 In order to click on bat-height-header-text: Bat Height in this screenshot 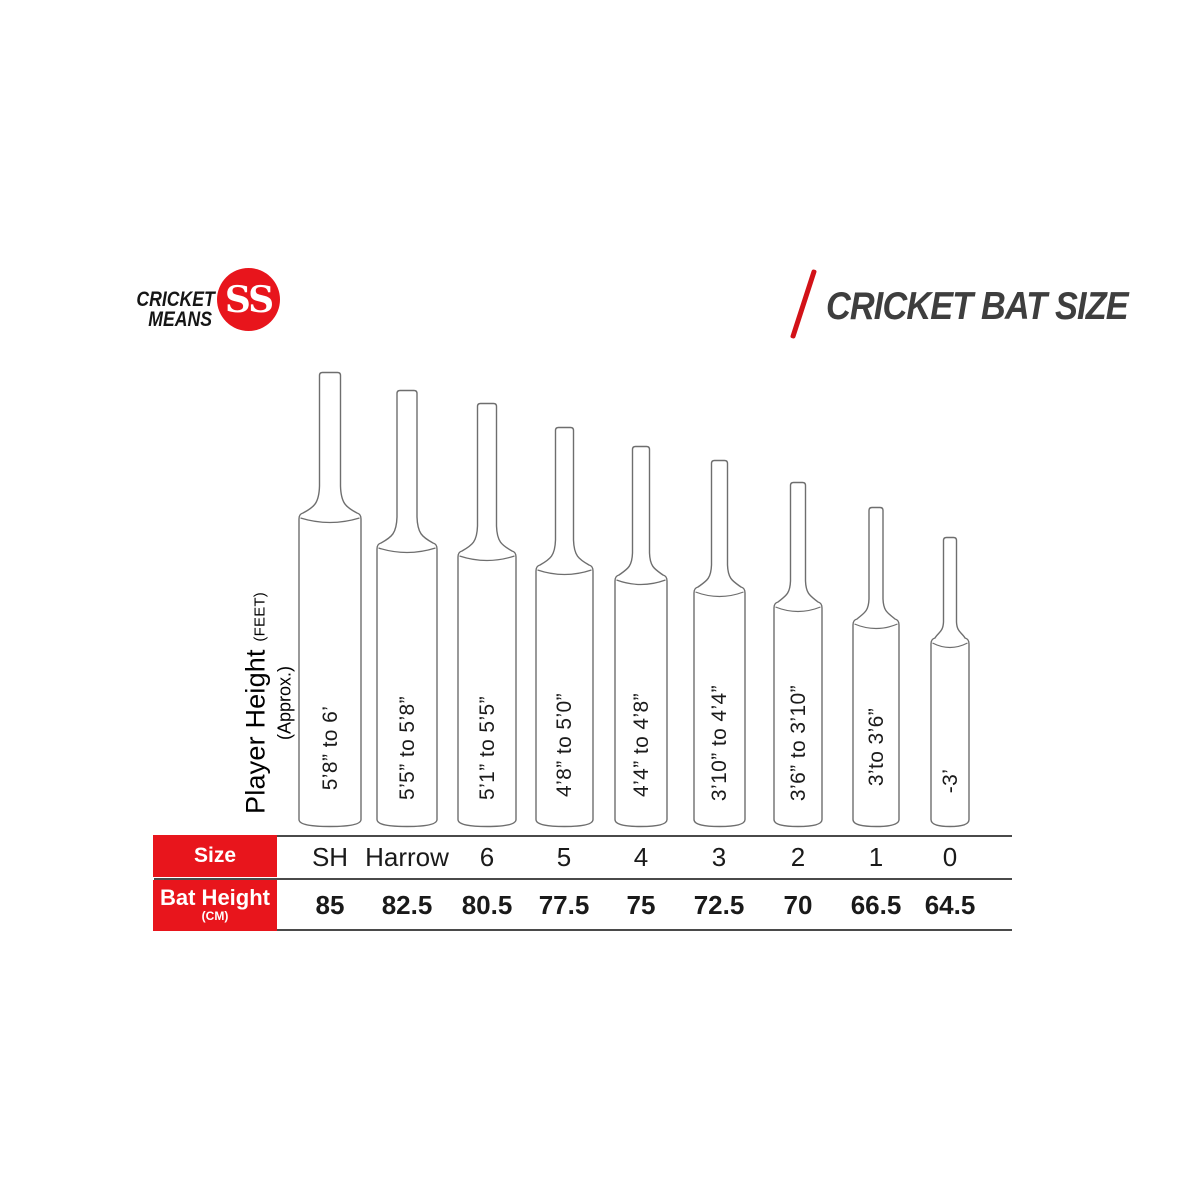, I will do `click(215, 897)`.